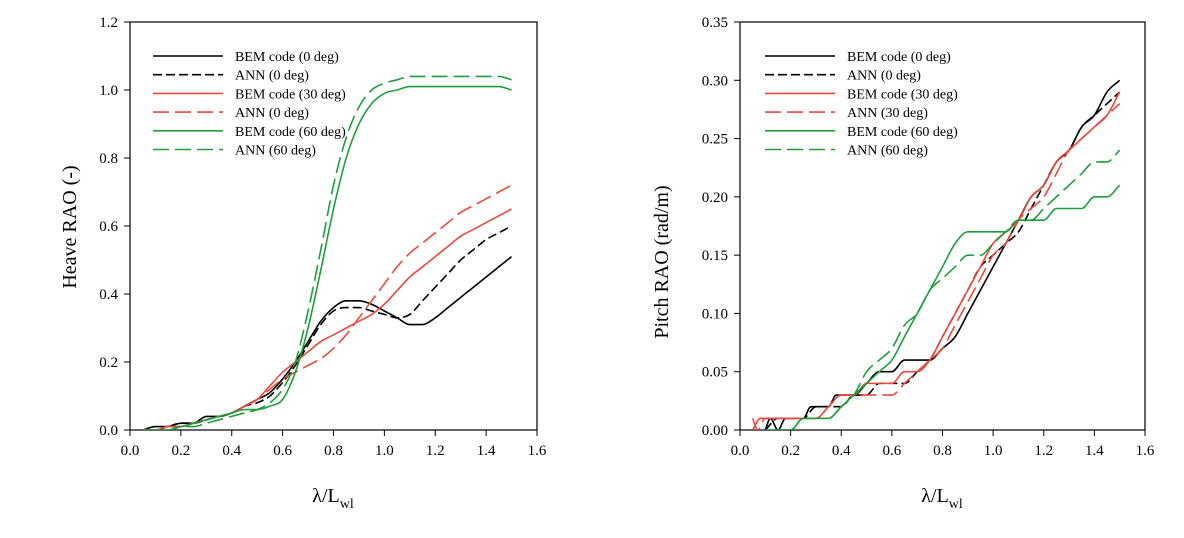 Image resolution: width=1184 pixels, height=538 pixels. Describe the element at coordinates (715, 81) in the screenshot. I see `y-tick-label: 0.30` at that location.